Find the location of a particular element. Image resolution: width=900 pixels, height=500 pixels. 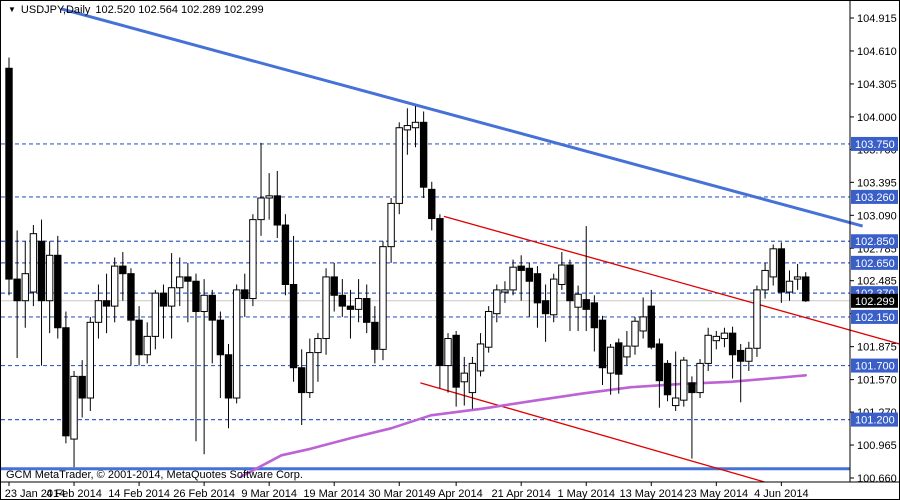

price-tick-label: 100.965 is located at coordinates (877, 446).